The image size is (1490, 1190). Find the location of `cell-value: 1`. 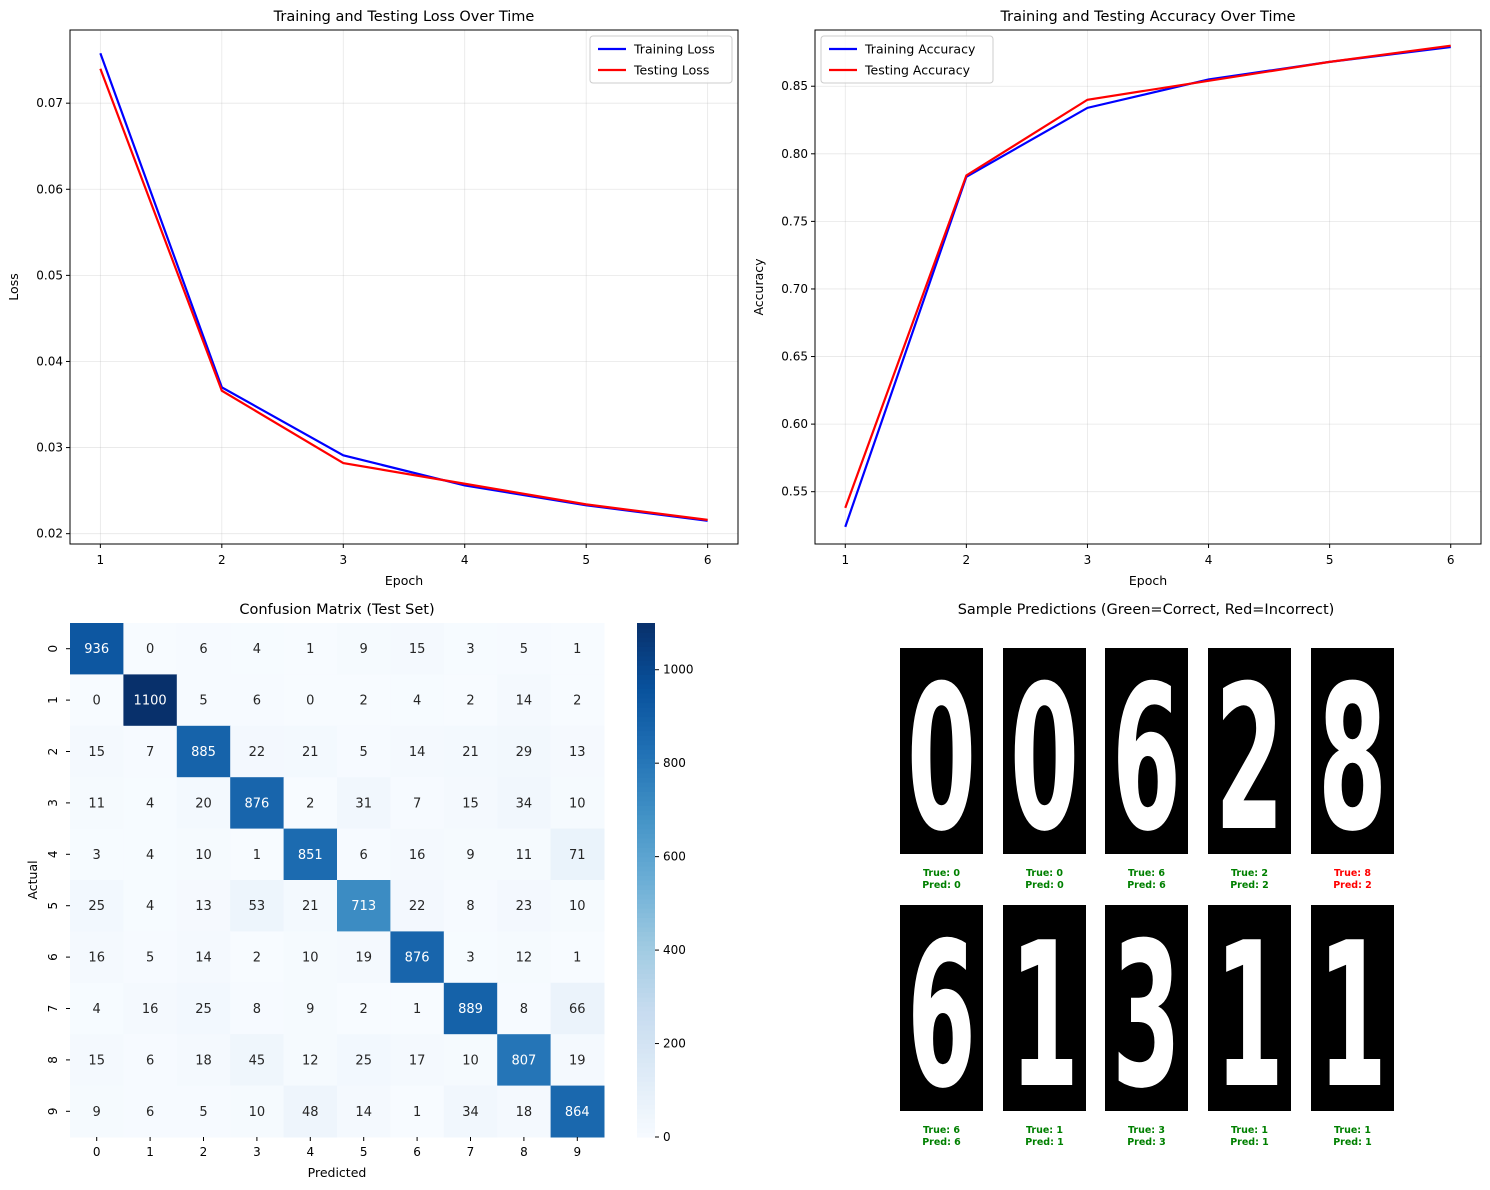

cell-value: 1 is located at coordinates (257, 855).